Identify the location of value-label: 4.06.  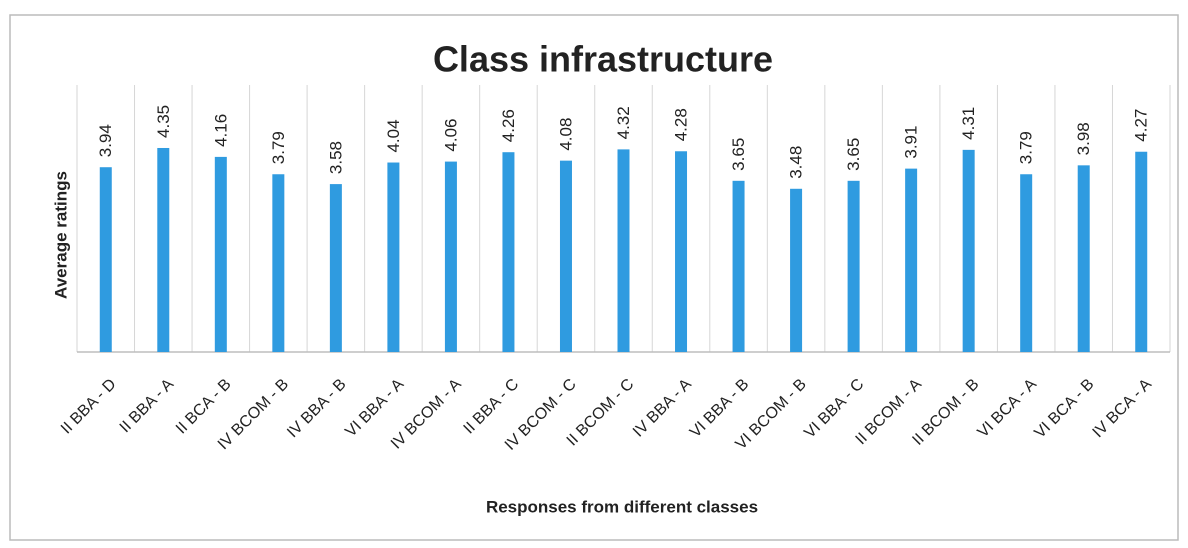
(450, 134).